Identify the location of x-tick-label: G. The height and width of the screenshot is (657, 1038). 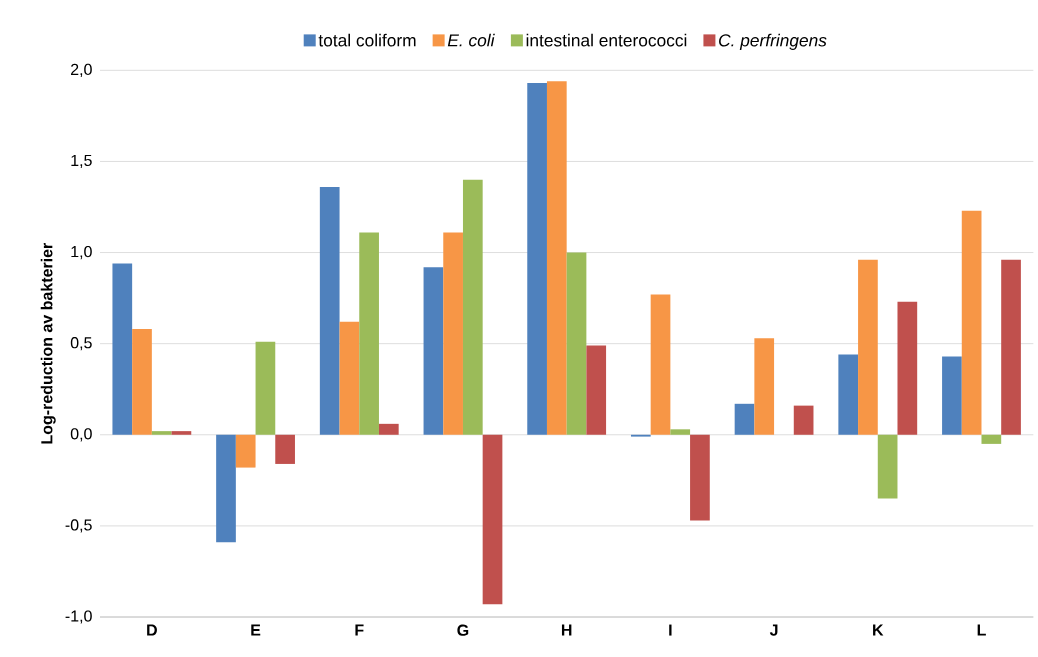
(463, 630).